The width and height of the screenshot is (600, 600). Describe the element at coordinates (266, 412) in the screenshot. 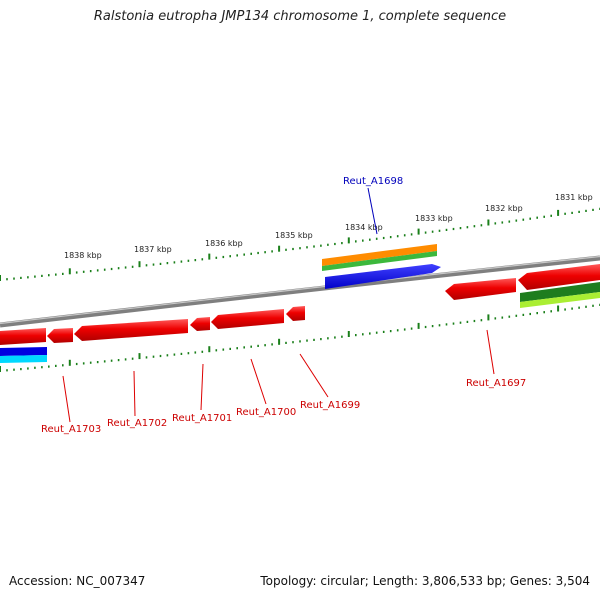

I see `gene-label-reut-a1700: Reut_A1700` at that location.